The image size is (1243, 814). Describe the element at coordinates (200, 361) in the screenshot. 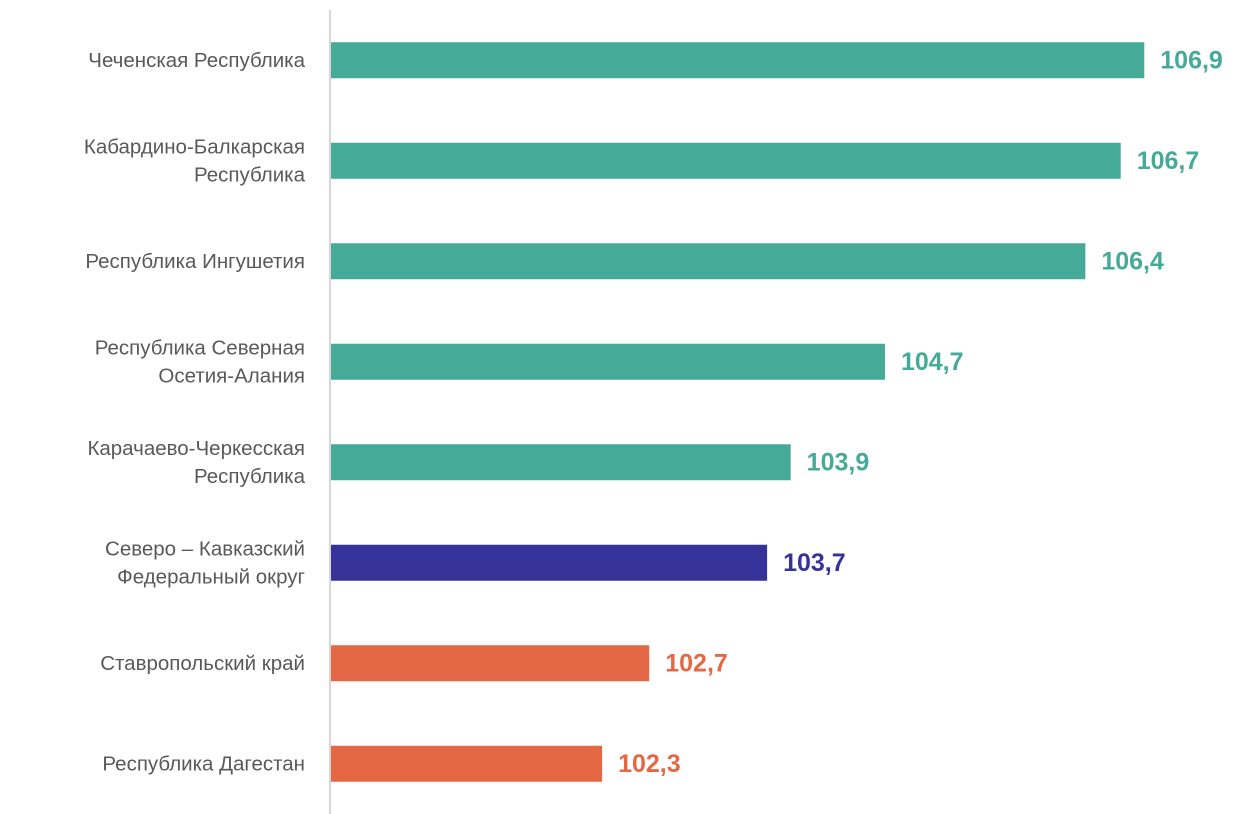

I see `category-label-4: Республика Северная Осетия-Алания` at that location.